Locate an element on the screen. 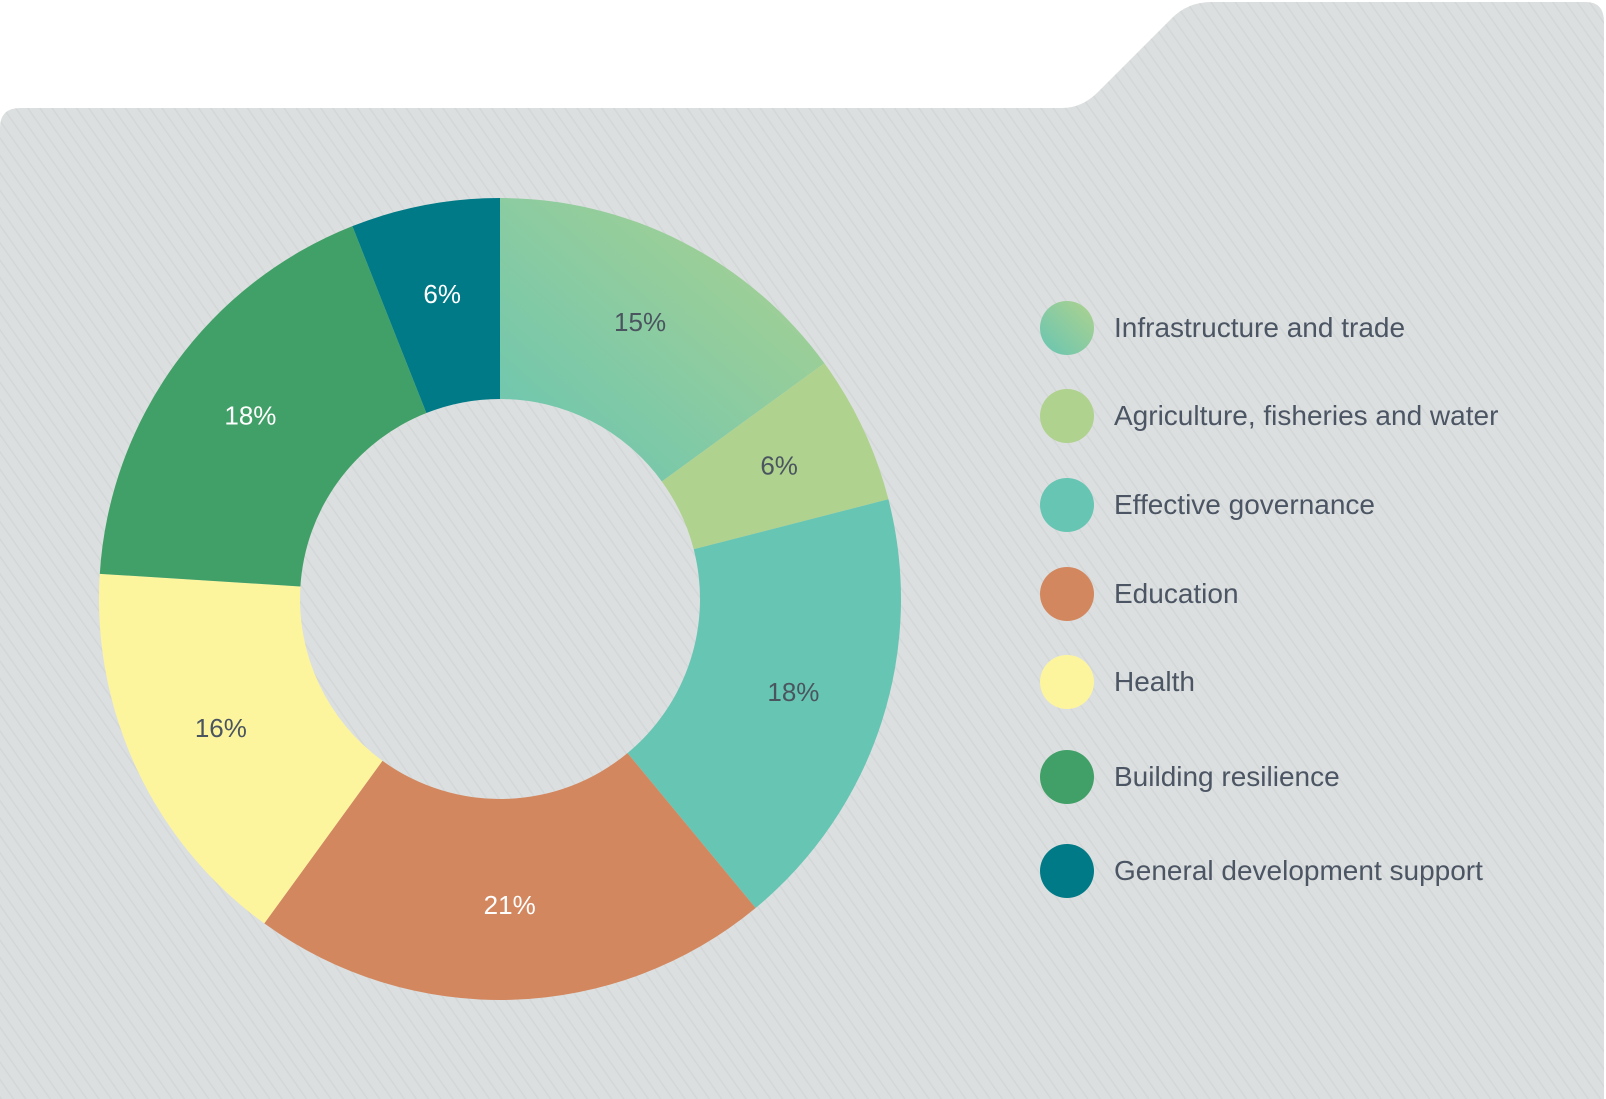 The height and width of the screenshot is (1099, 1606). slice-education is located at coordinates (510, 876).